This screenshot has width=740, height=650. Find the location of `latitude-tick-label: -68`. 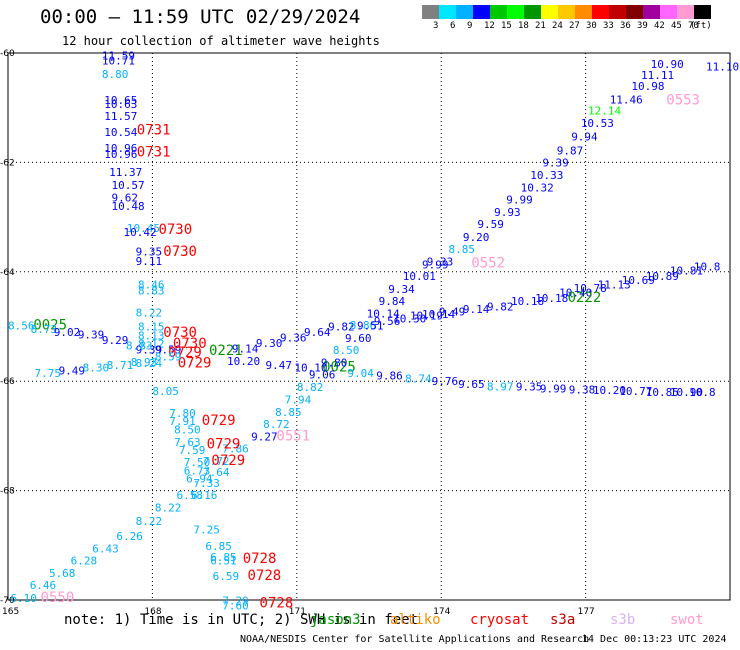

latitude-tick-label: -68 is located at coordinates (7, 492).